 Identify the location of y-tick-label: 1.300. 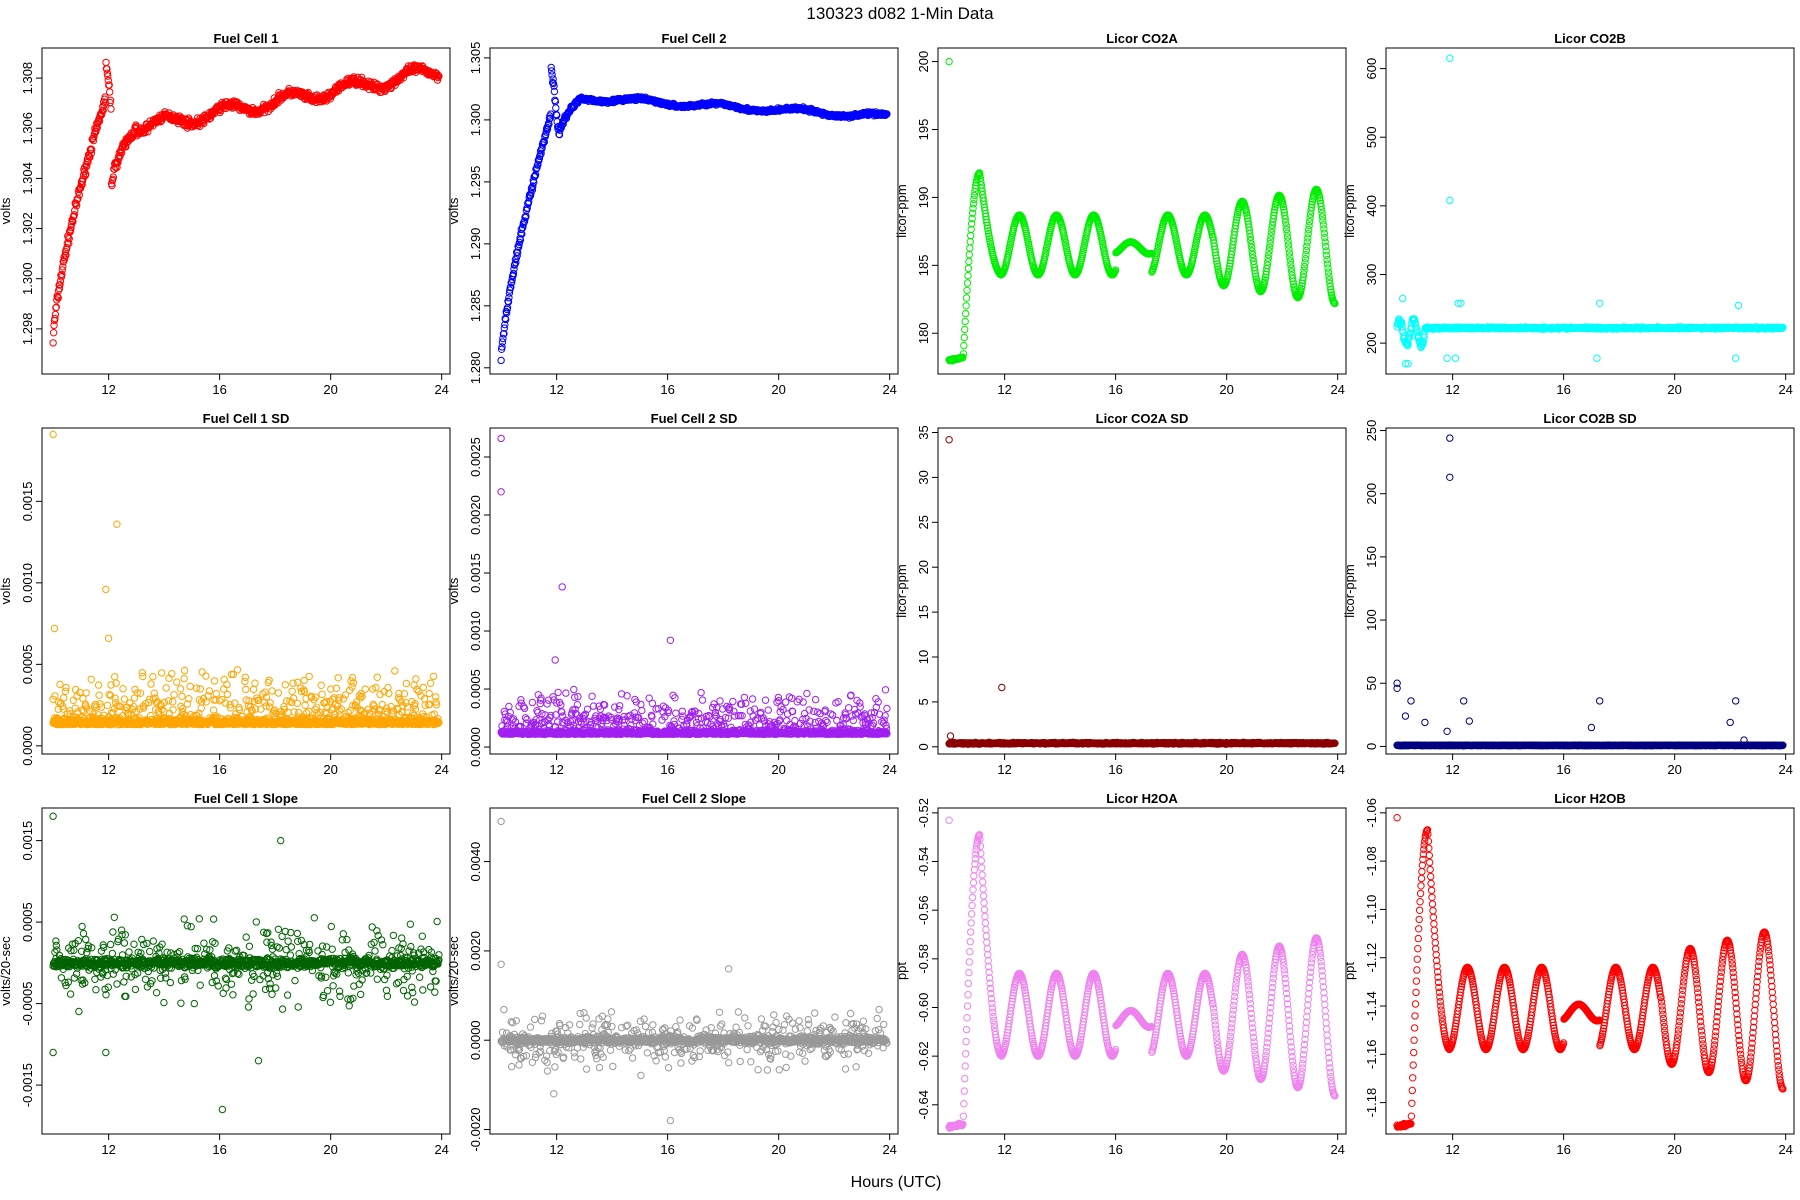
(475, 120).